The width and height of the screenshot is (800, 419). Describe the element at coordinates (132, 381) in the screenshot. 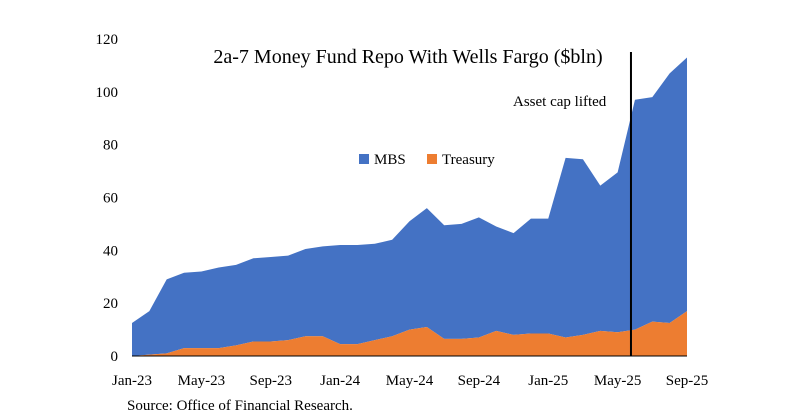

I see `x-tick-label: Jan-23` at that location.